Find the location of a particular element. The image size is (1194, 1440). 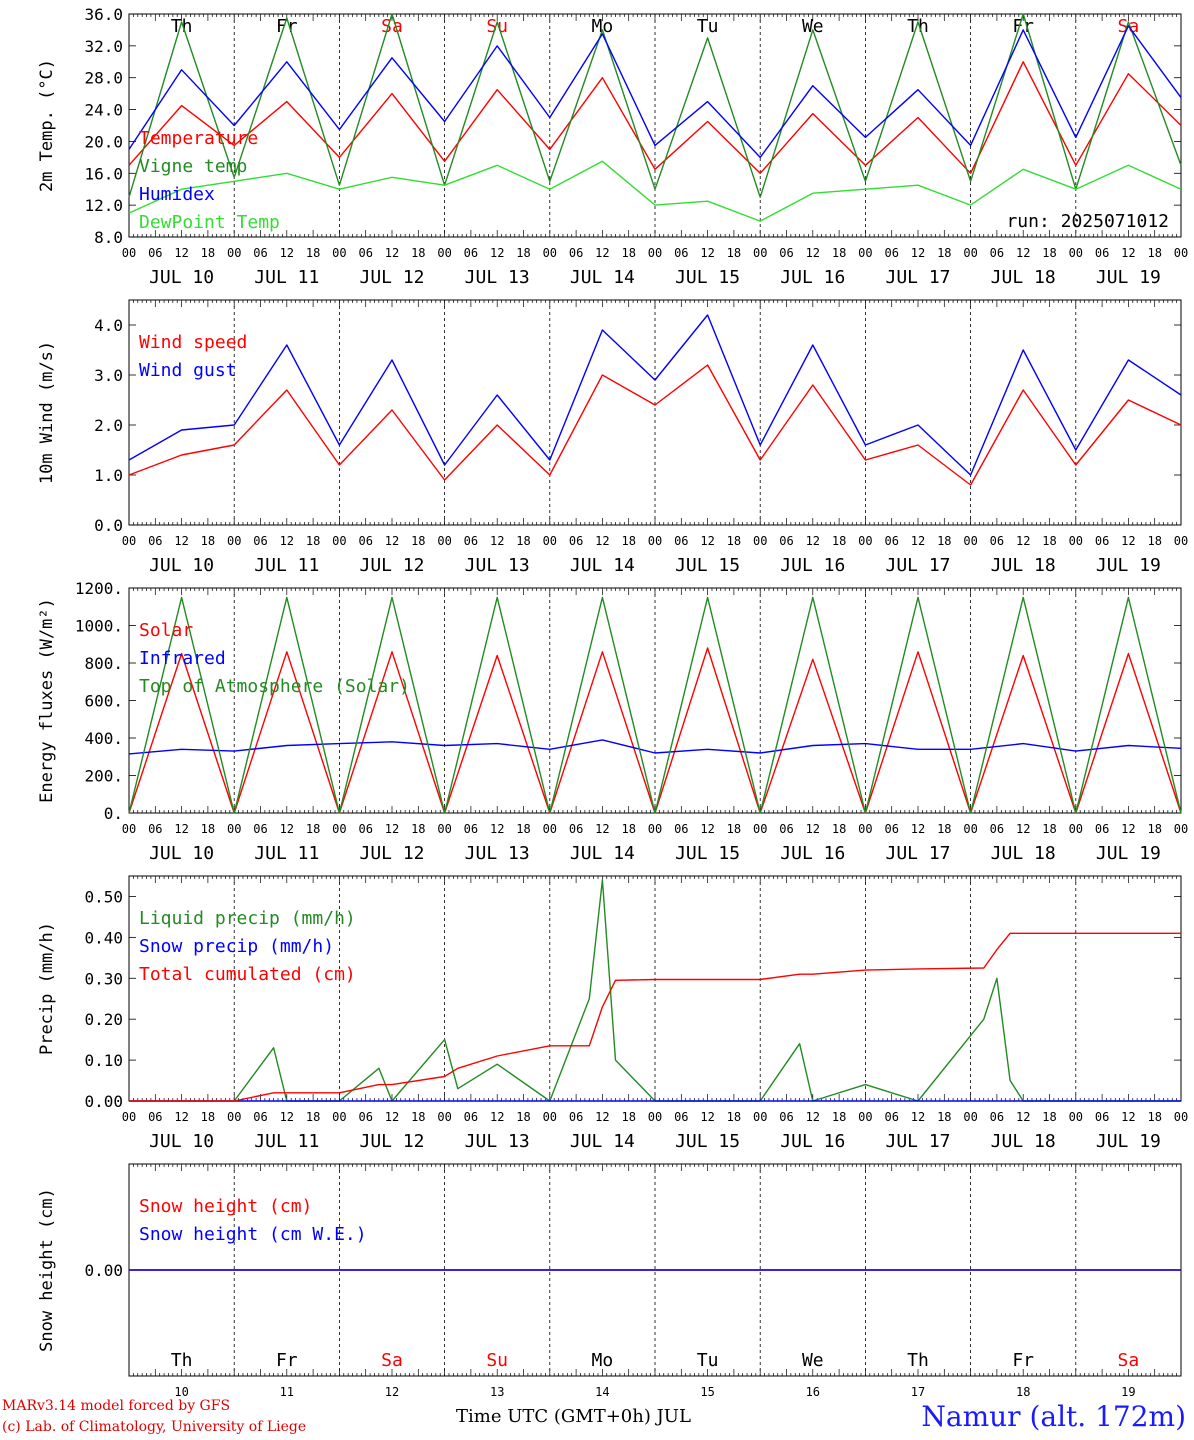

weekday-label: Fr is located at coordinates (1023, 1360).